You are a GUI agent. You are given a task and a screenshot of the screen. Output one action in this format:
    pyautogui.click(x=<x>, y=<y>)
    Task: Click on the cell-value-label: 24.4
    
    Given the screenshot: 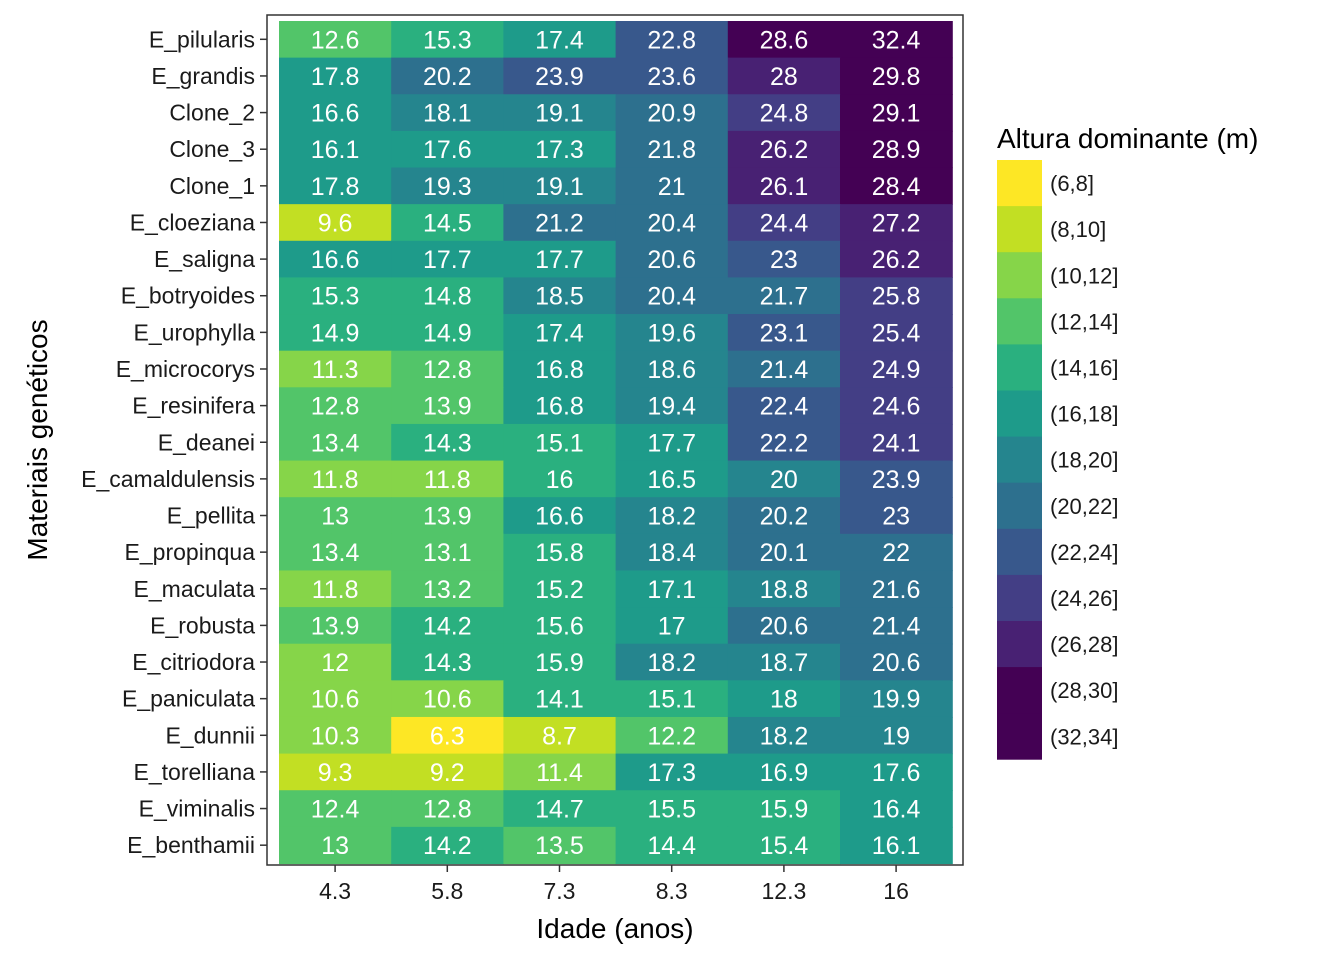 What is the action you would take?
    pyautogui.click(x=784, y=223)
    